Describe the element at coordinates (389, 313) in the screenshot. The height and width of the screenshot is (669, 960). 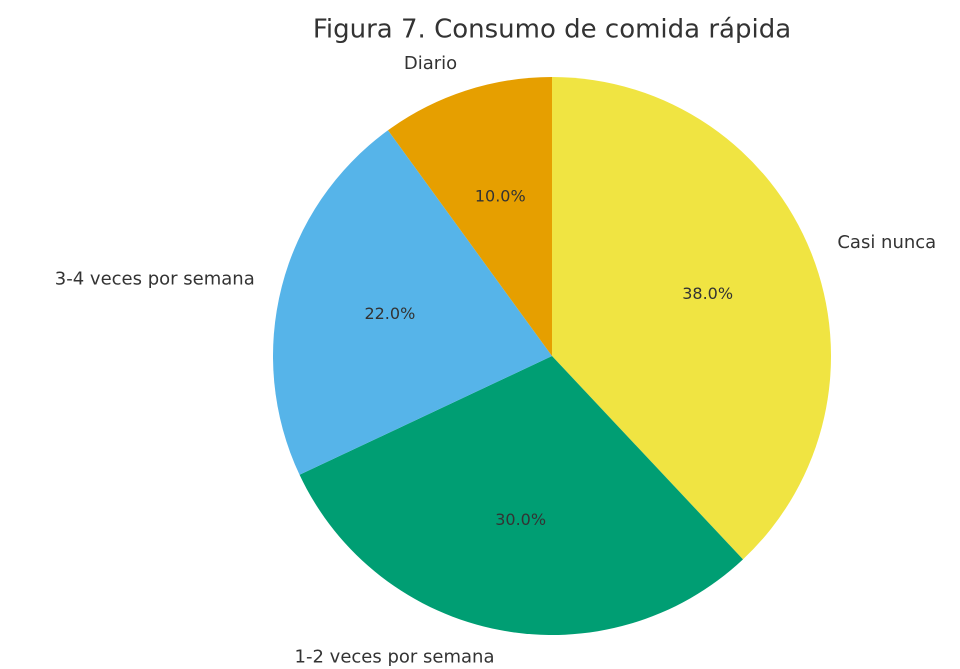
I see `value-label: 22.0%` at that location.